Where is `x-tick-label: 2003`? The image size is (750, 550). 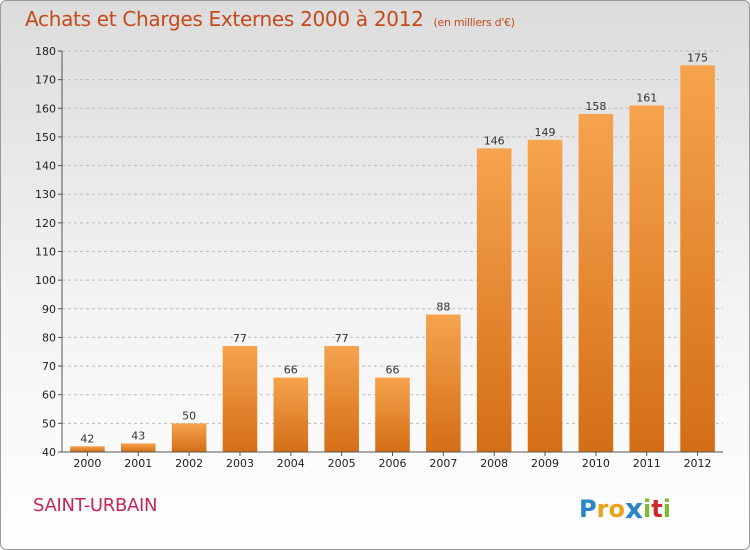
x-tick-label: 2003 is located at coordinates (240, 463).